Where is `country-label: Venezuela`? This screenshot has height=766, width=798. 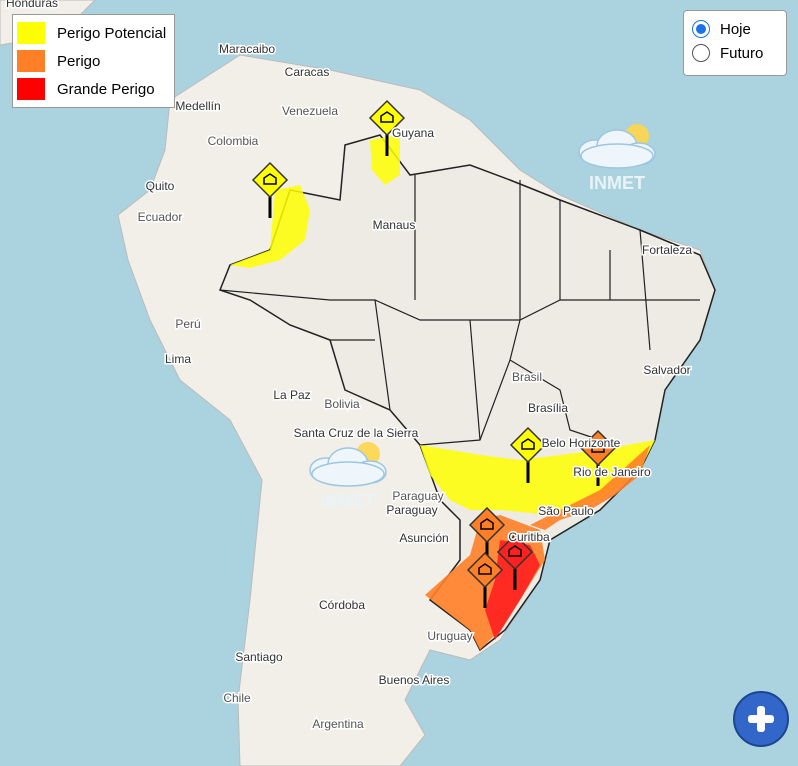
country-label: Venezuela is located at coordinates (310, 111).